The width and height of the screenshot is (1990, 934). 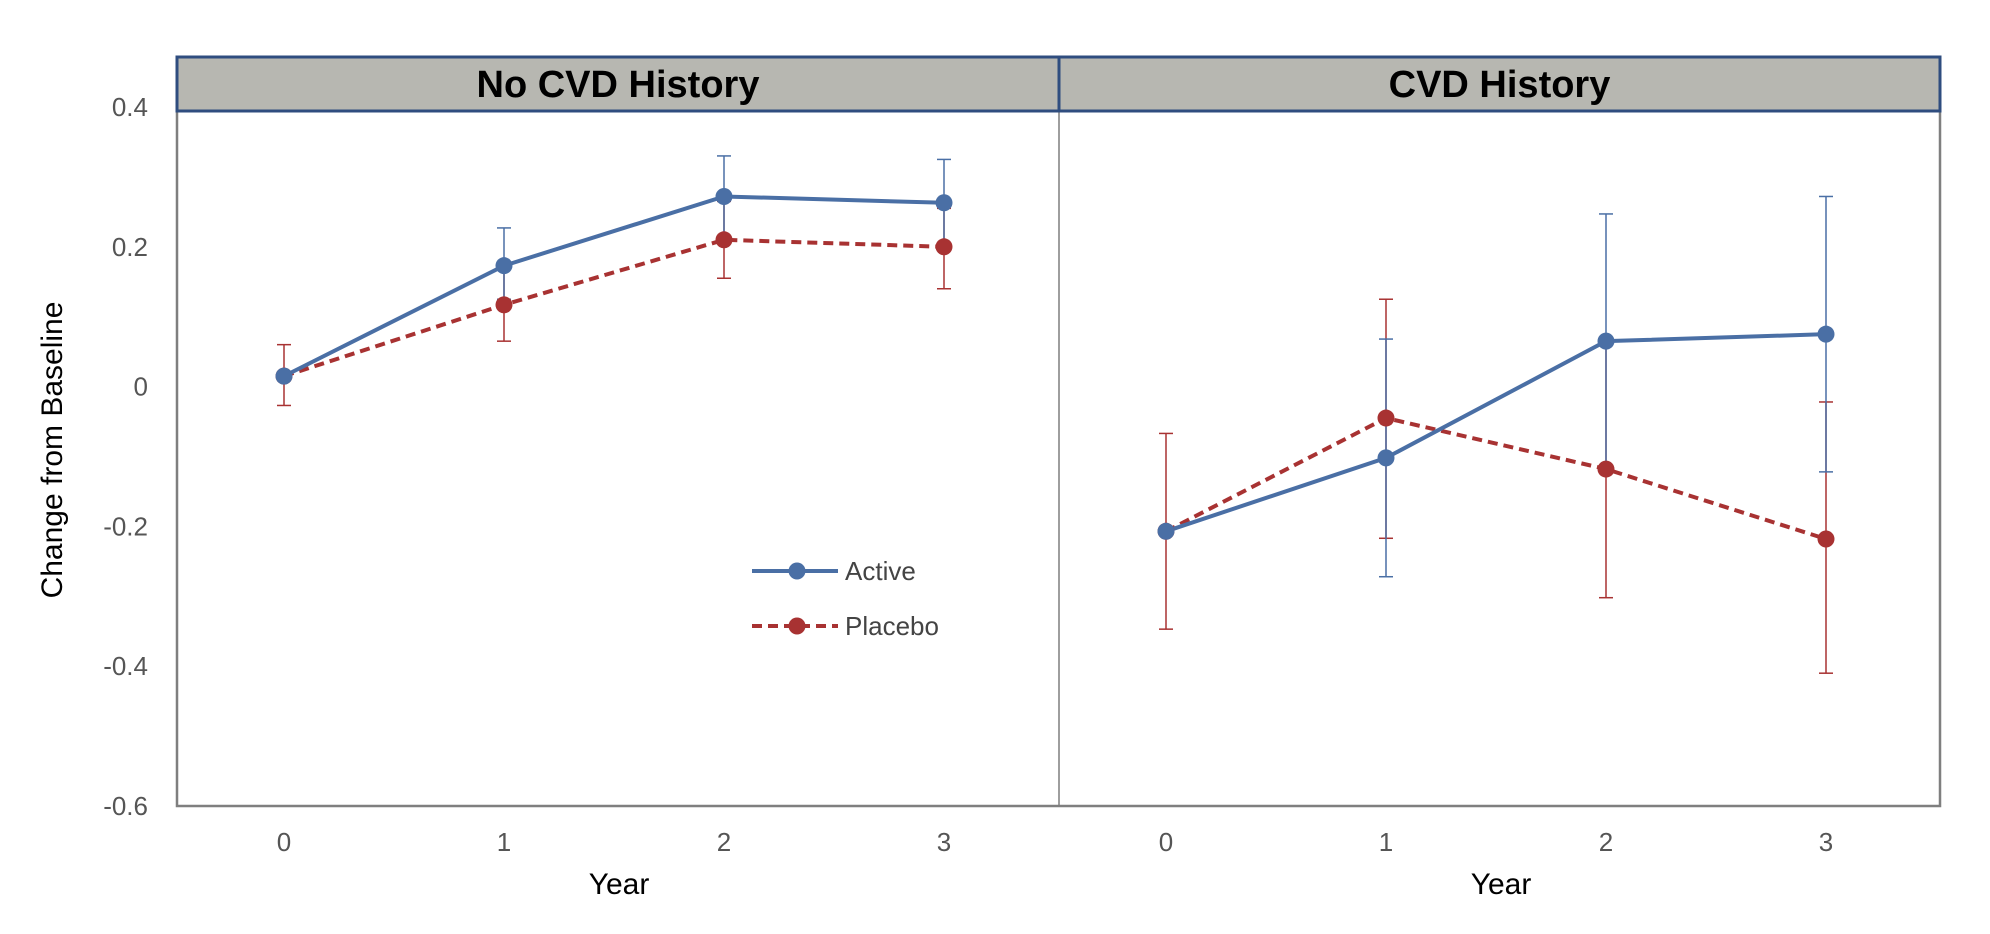 I want to click on y-tick-label: -0.4, so click(x=125, y=666).